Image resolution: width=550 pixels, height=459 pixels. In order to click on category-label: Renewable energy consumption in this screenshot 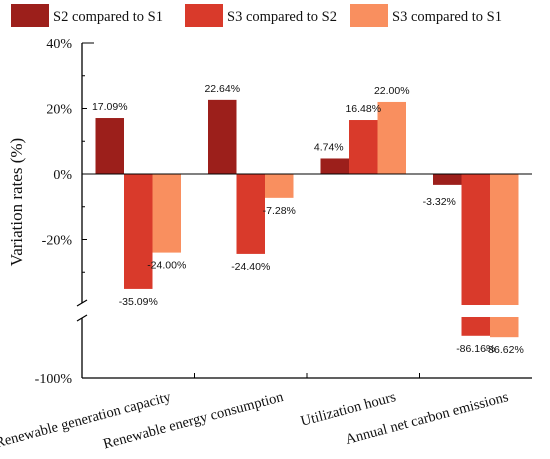, I will do `click(194, 421)`.